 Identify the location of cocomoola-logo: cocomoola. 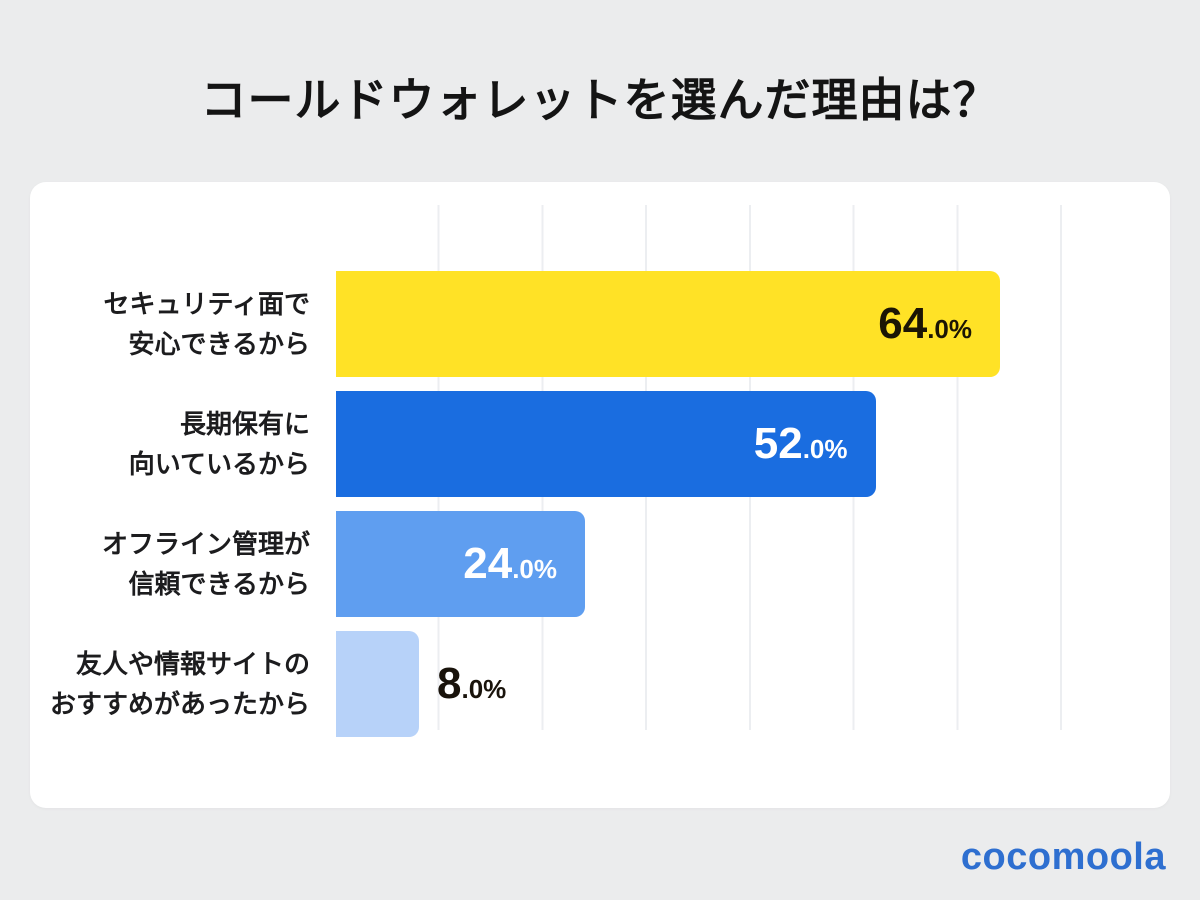
(1063, 857).